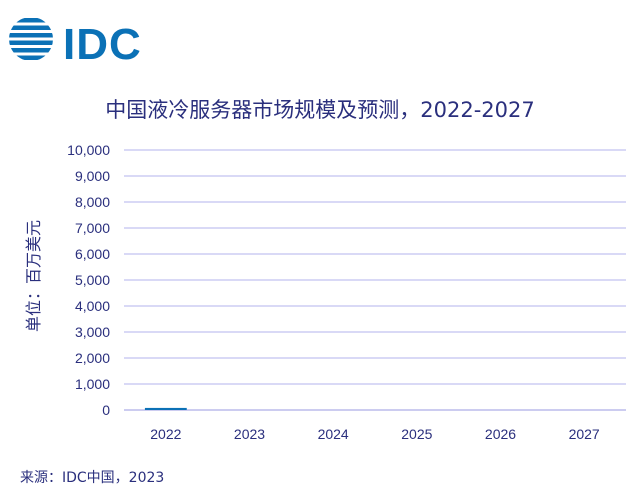 This screenshot has width=640, height=503. Describe the element at coordinates (500, 434) in the screenshot. I see `x-tick-label: 2026` at that location.